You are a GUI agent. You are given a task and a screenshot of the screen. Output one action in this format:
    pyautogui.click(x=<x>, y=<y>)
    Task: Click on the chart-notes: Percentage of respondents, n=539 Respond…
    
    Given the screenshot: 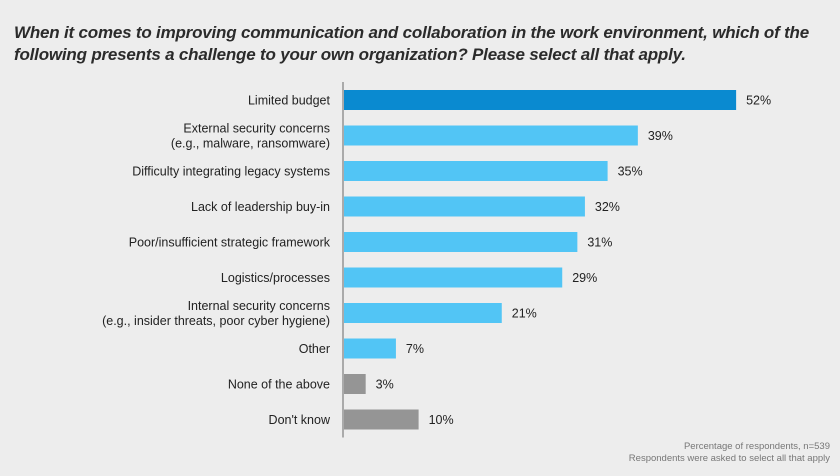 What is the action you would take?
    pyautogui.click(x=729, y=453)
    